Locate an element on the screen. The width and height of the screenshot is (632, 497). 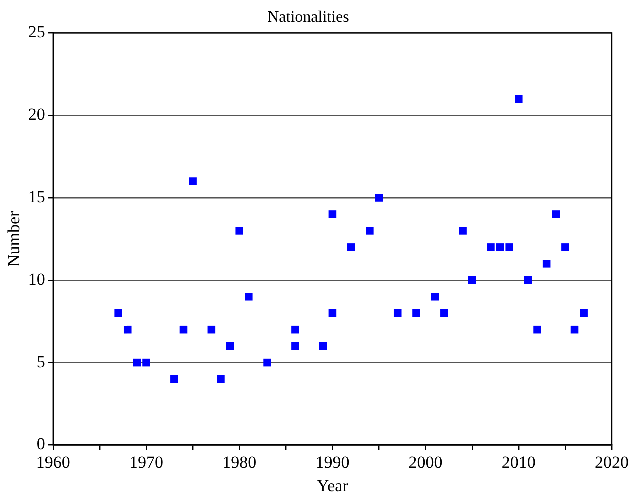
x-tick-label: 1980 is located at coordinates (239, 462).